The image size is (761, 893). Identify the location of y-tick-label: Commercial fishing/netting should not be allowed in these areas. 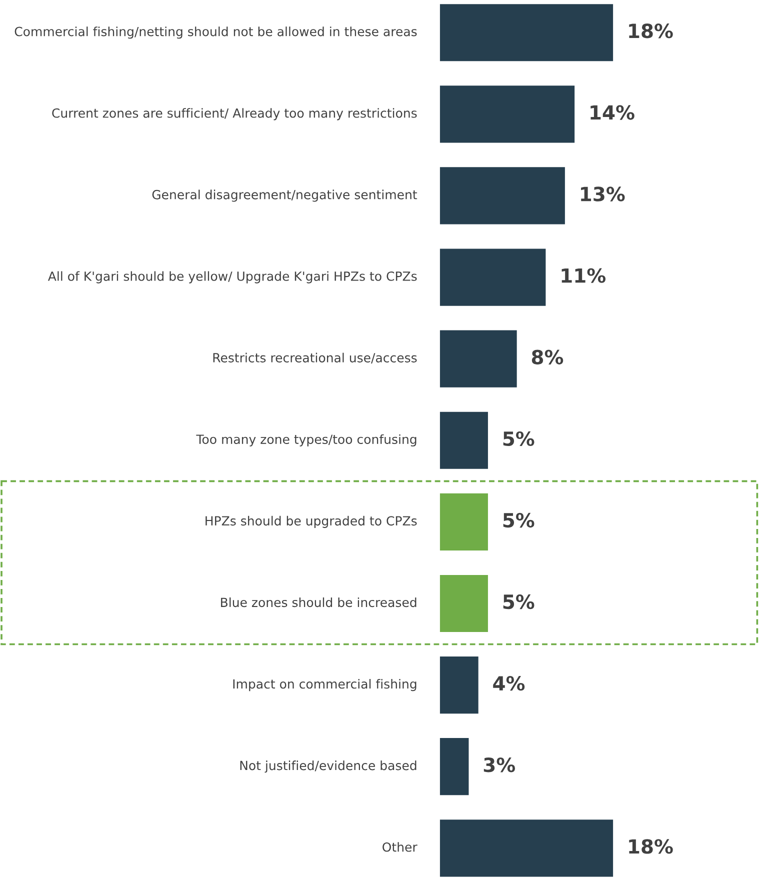
(215, 32).